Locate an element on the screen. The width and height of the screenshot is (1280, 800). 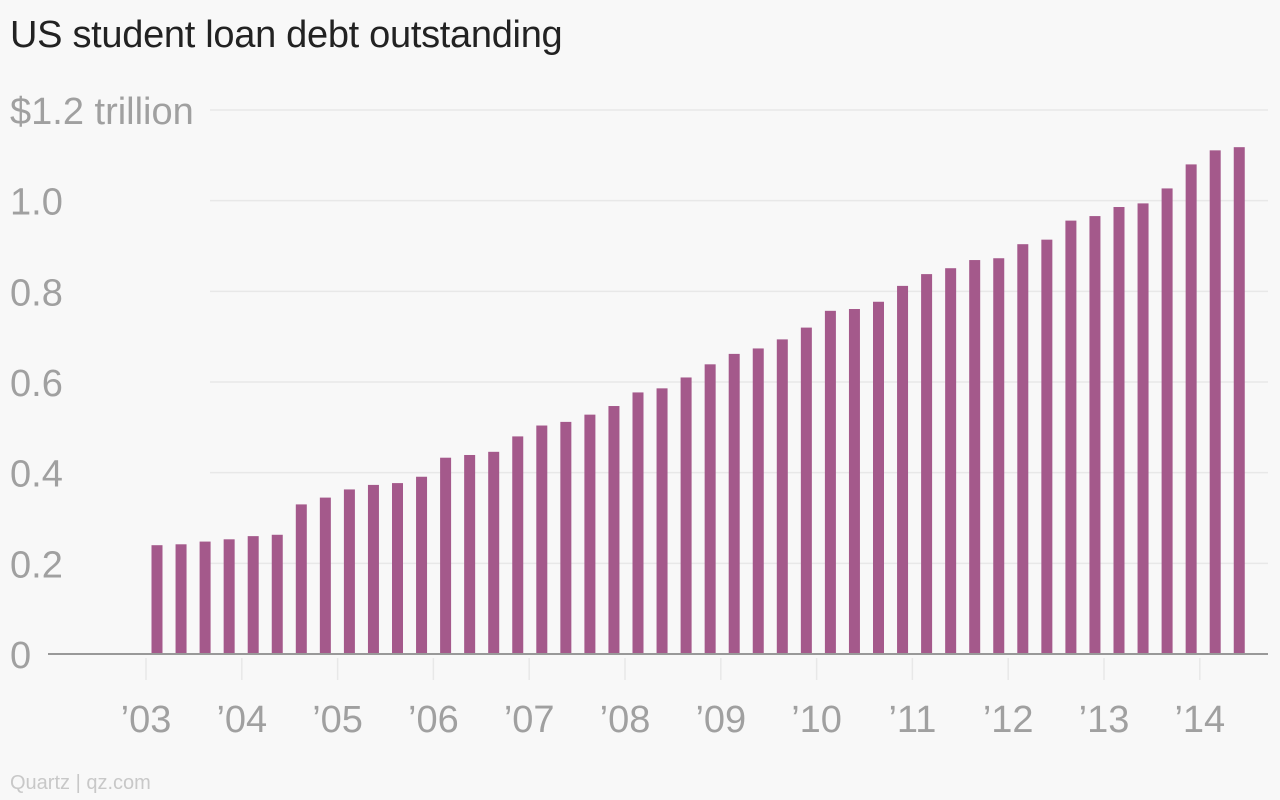
y-tick-label: 0.8 is located at coordinates (36, 293).